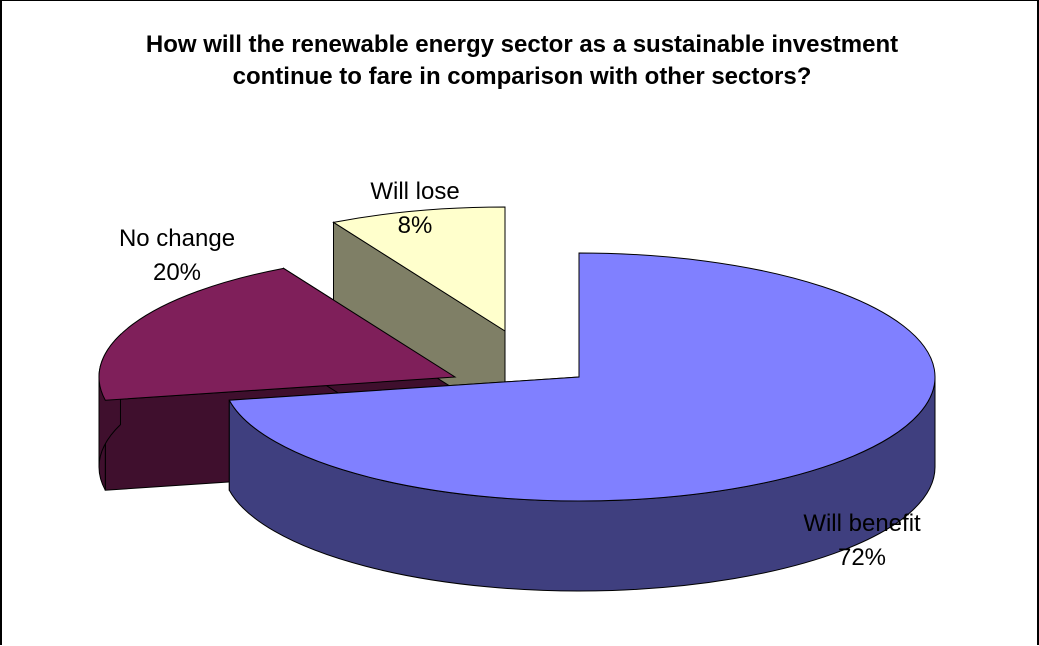 Image resolution: width=1039 pixels, height=646 pixels. I want to click on data-label-will-benefit: Will benefit 72%, so click(862, 540).